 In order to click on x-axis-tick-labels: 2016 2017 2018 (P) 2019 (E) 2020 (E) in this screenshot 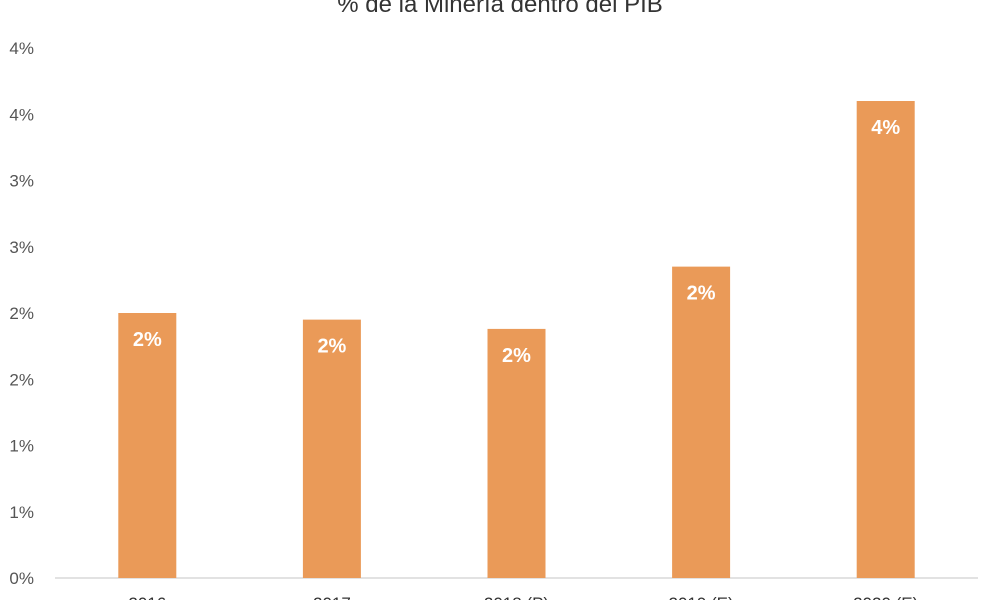, I will do `click(523, 597)`.